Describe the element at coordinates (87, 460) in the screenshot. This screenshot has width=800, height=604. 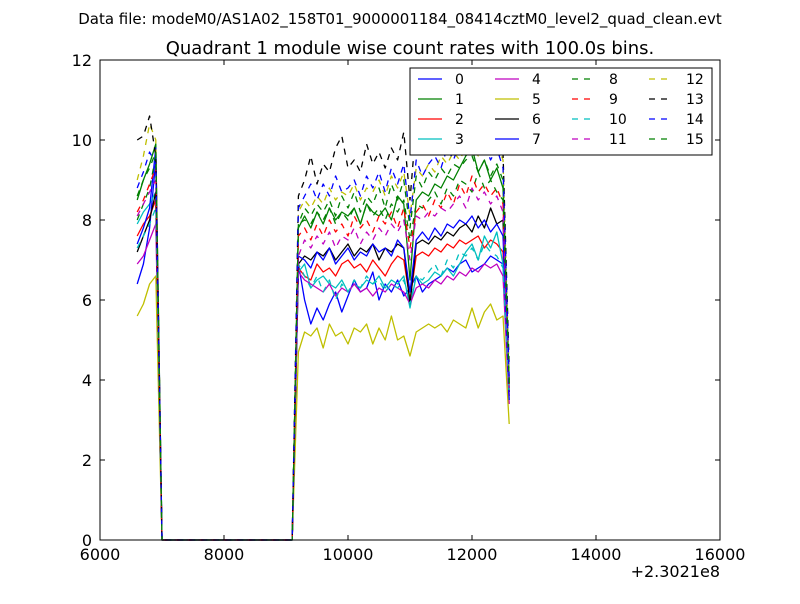
I see `y-tick-label: 2` at that location.